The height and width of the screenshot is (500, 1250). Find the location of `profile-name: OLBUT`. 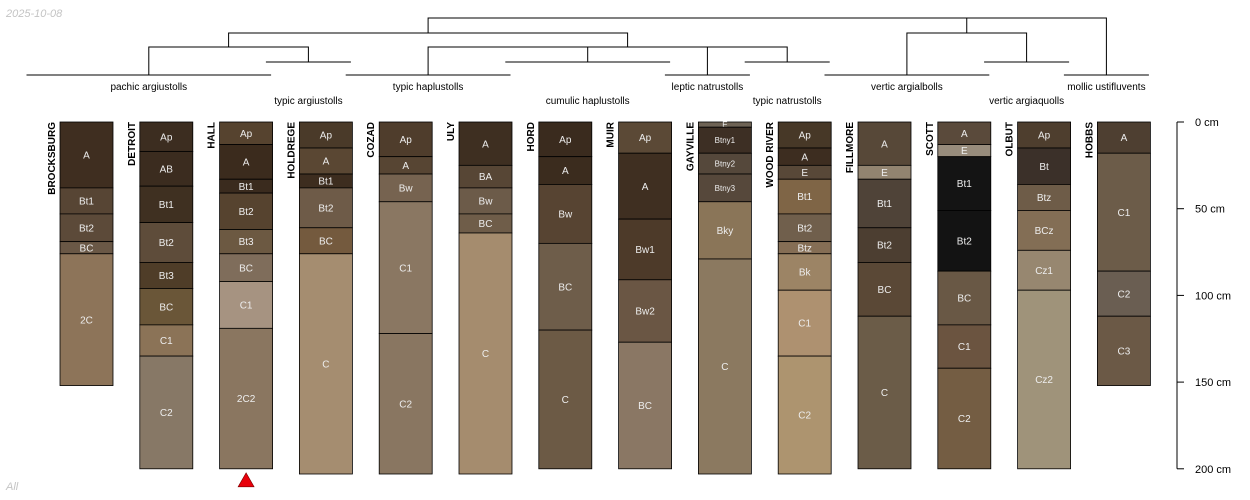

profile-name: OLBUT is located at coordinates (1010, 139).